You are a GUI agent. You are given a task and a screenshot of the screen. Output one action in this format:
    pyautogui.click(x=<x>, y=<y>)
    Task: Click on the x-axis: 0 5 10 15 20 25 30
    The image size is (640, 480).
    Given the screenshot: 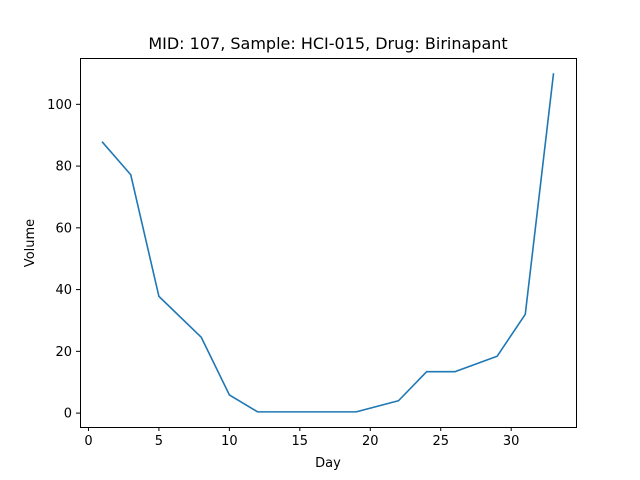 What is the action you would take?
    pyautogui.click(x=301, y=438)
    